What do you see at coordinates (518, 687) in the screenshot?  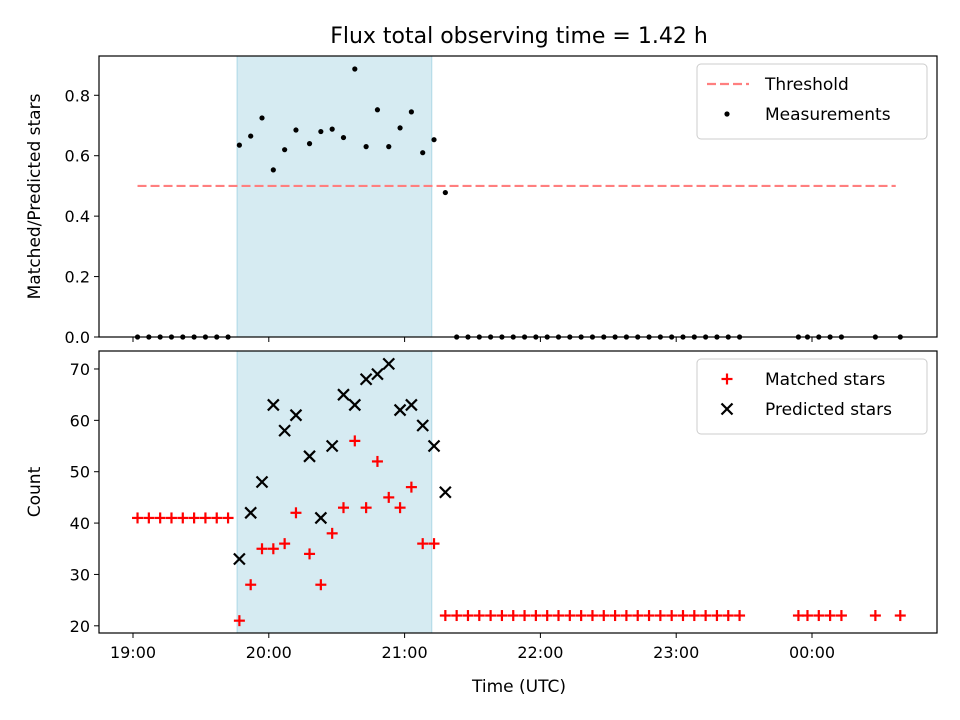 I see `x-axis-label: Time (UTC)` at bounding box center [518, 687].